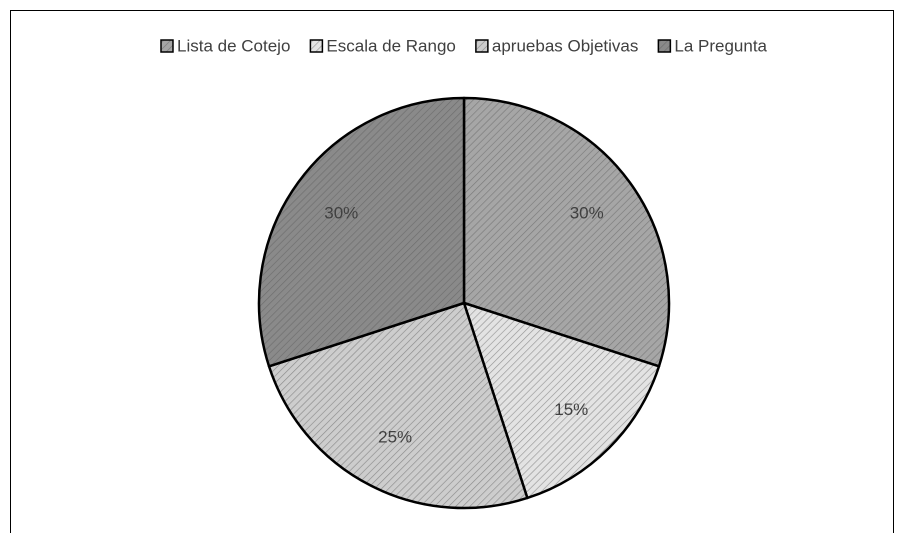  Describe the element at coordinates (720, 45) in the screenshot. I see `legend-label: La Pregunta` at that location.